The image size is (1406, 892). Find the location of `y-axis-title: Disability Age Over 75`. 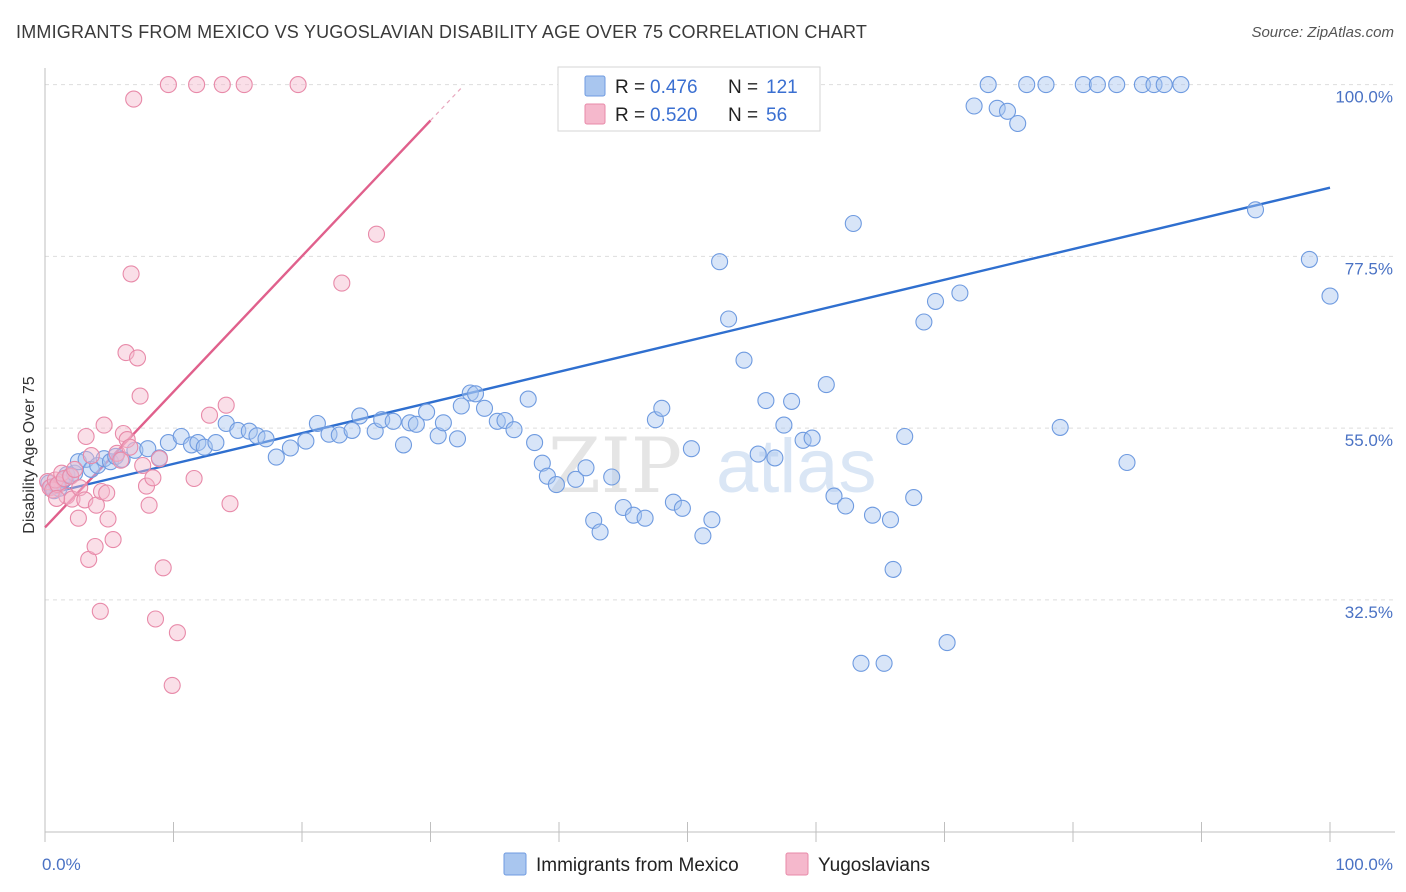

y-axis-title: Disability Age Over 75 is located at coordinates (29, 455).